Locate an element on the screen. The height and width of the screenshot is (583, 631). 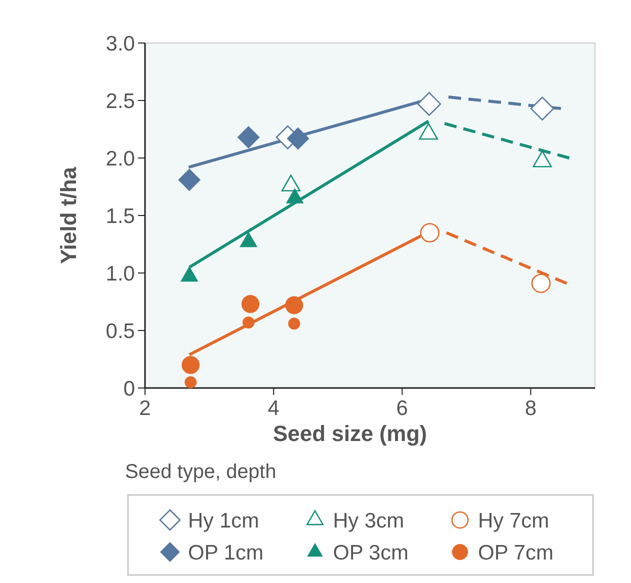
legend-label: Hy 7cm is located at coordinates (514, 520).